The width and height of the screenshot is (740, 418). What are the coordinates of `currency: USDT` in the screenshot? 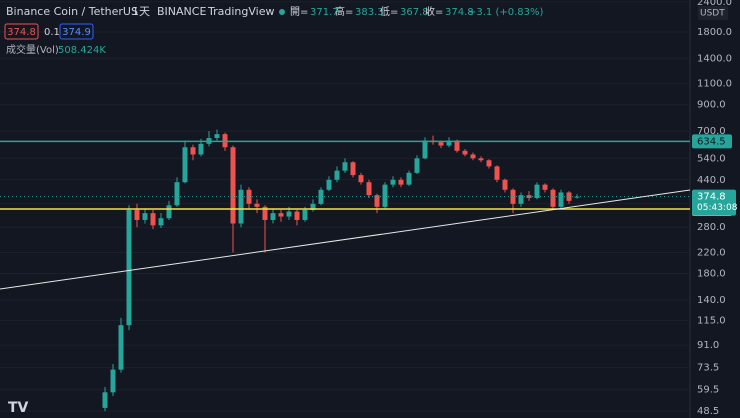 It's located at (712, 14).